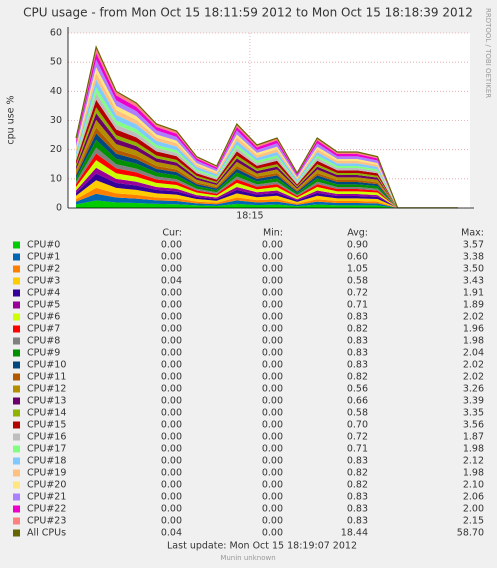  Describe the element at coordinates (59, 208) in the screenshot. I see `y-tick-label: 0` at that location.